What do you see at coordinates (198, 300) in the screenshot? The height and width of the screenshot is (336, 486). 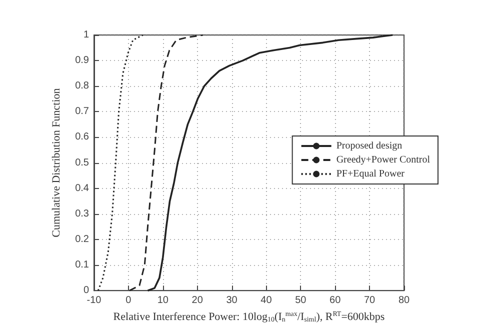 I see `x-tick-label: 20` at bounding box center [198, 300].